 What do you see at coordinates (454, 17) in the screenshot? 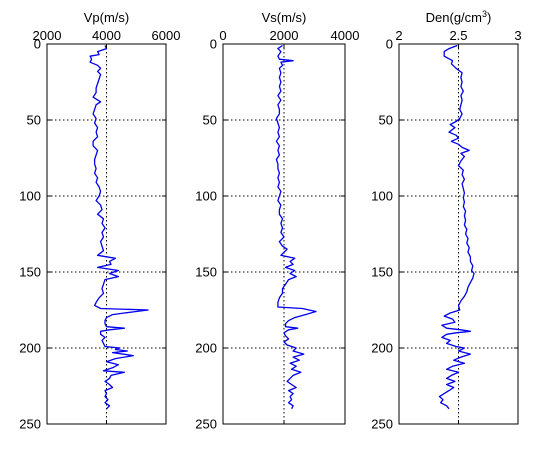
I see `panel-title-text: Den(g/cm` at bounding box center [454, 17].